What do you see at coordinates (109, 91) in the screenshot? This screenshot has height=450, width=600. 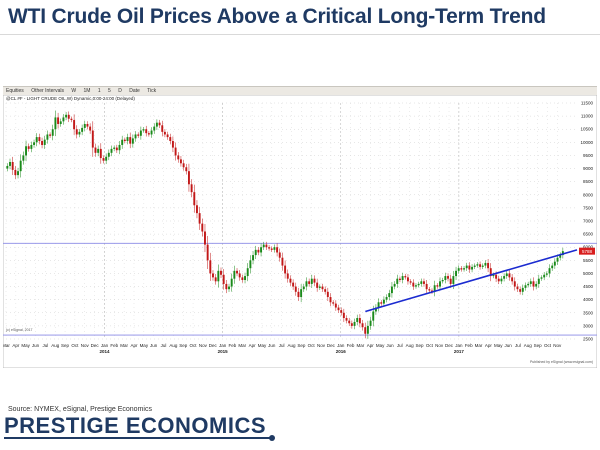 I see `toolbar-item-5: 5` at bounding box center [109, 91].